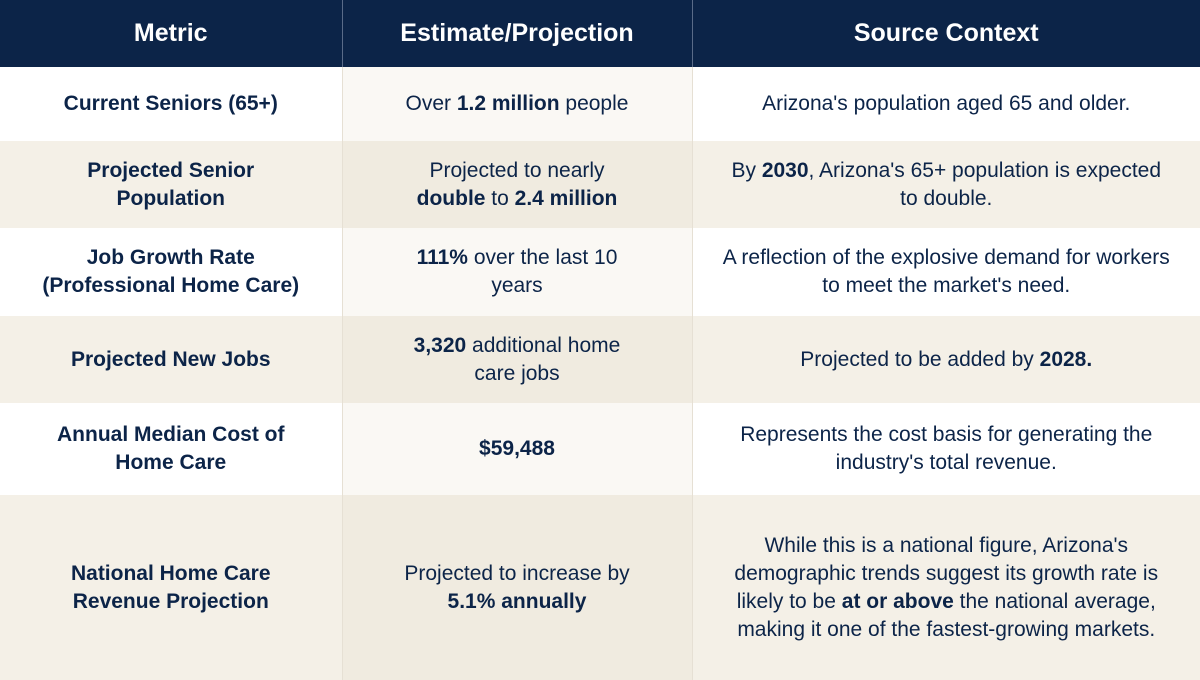 This screenshot has height=680, width=1200. I want to click on text: Arizona's population aged 65 and older., so click(946, 103).